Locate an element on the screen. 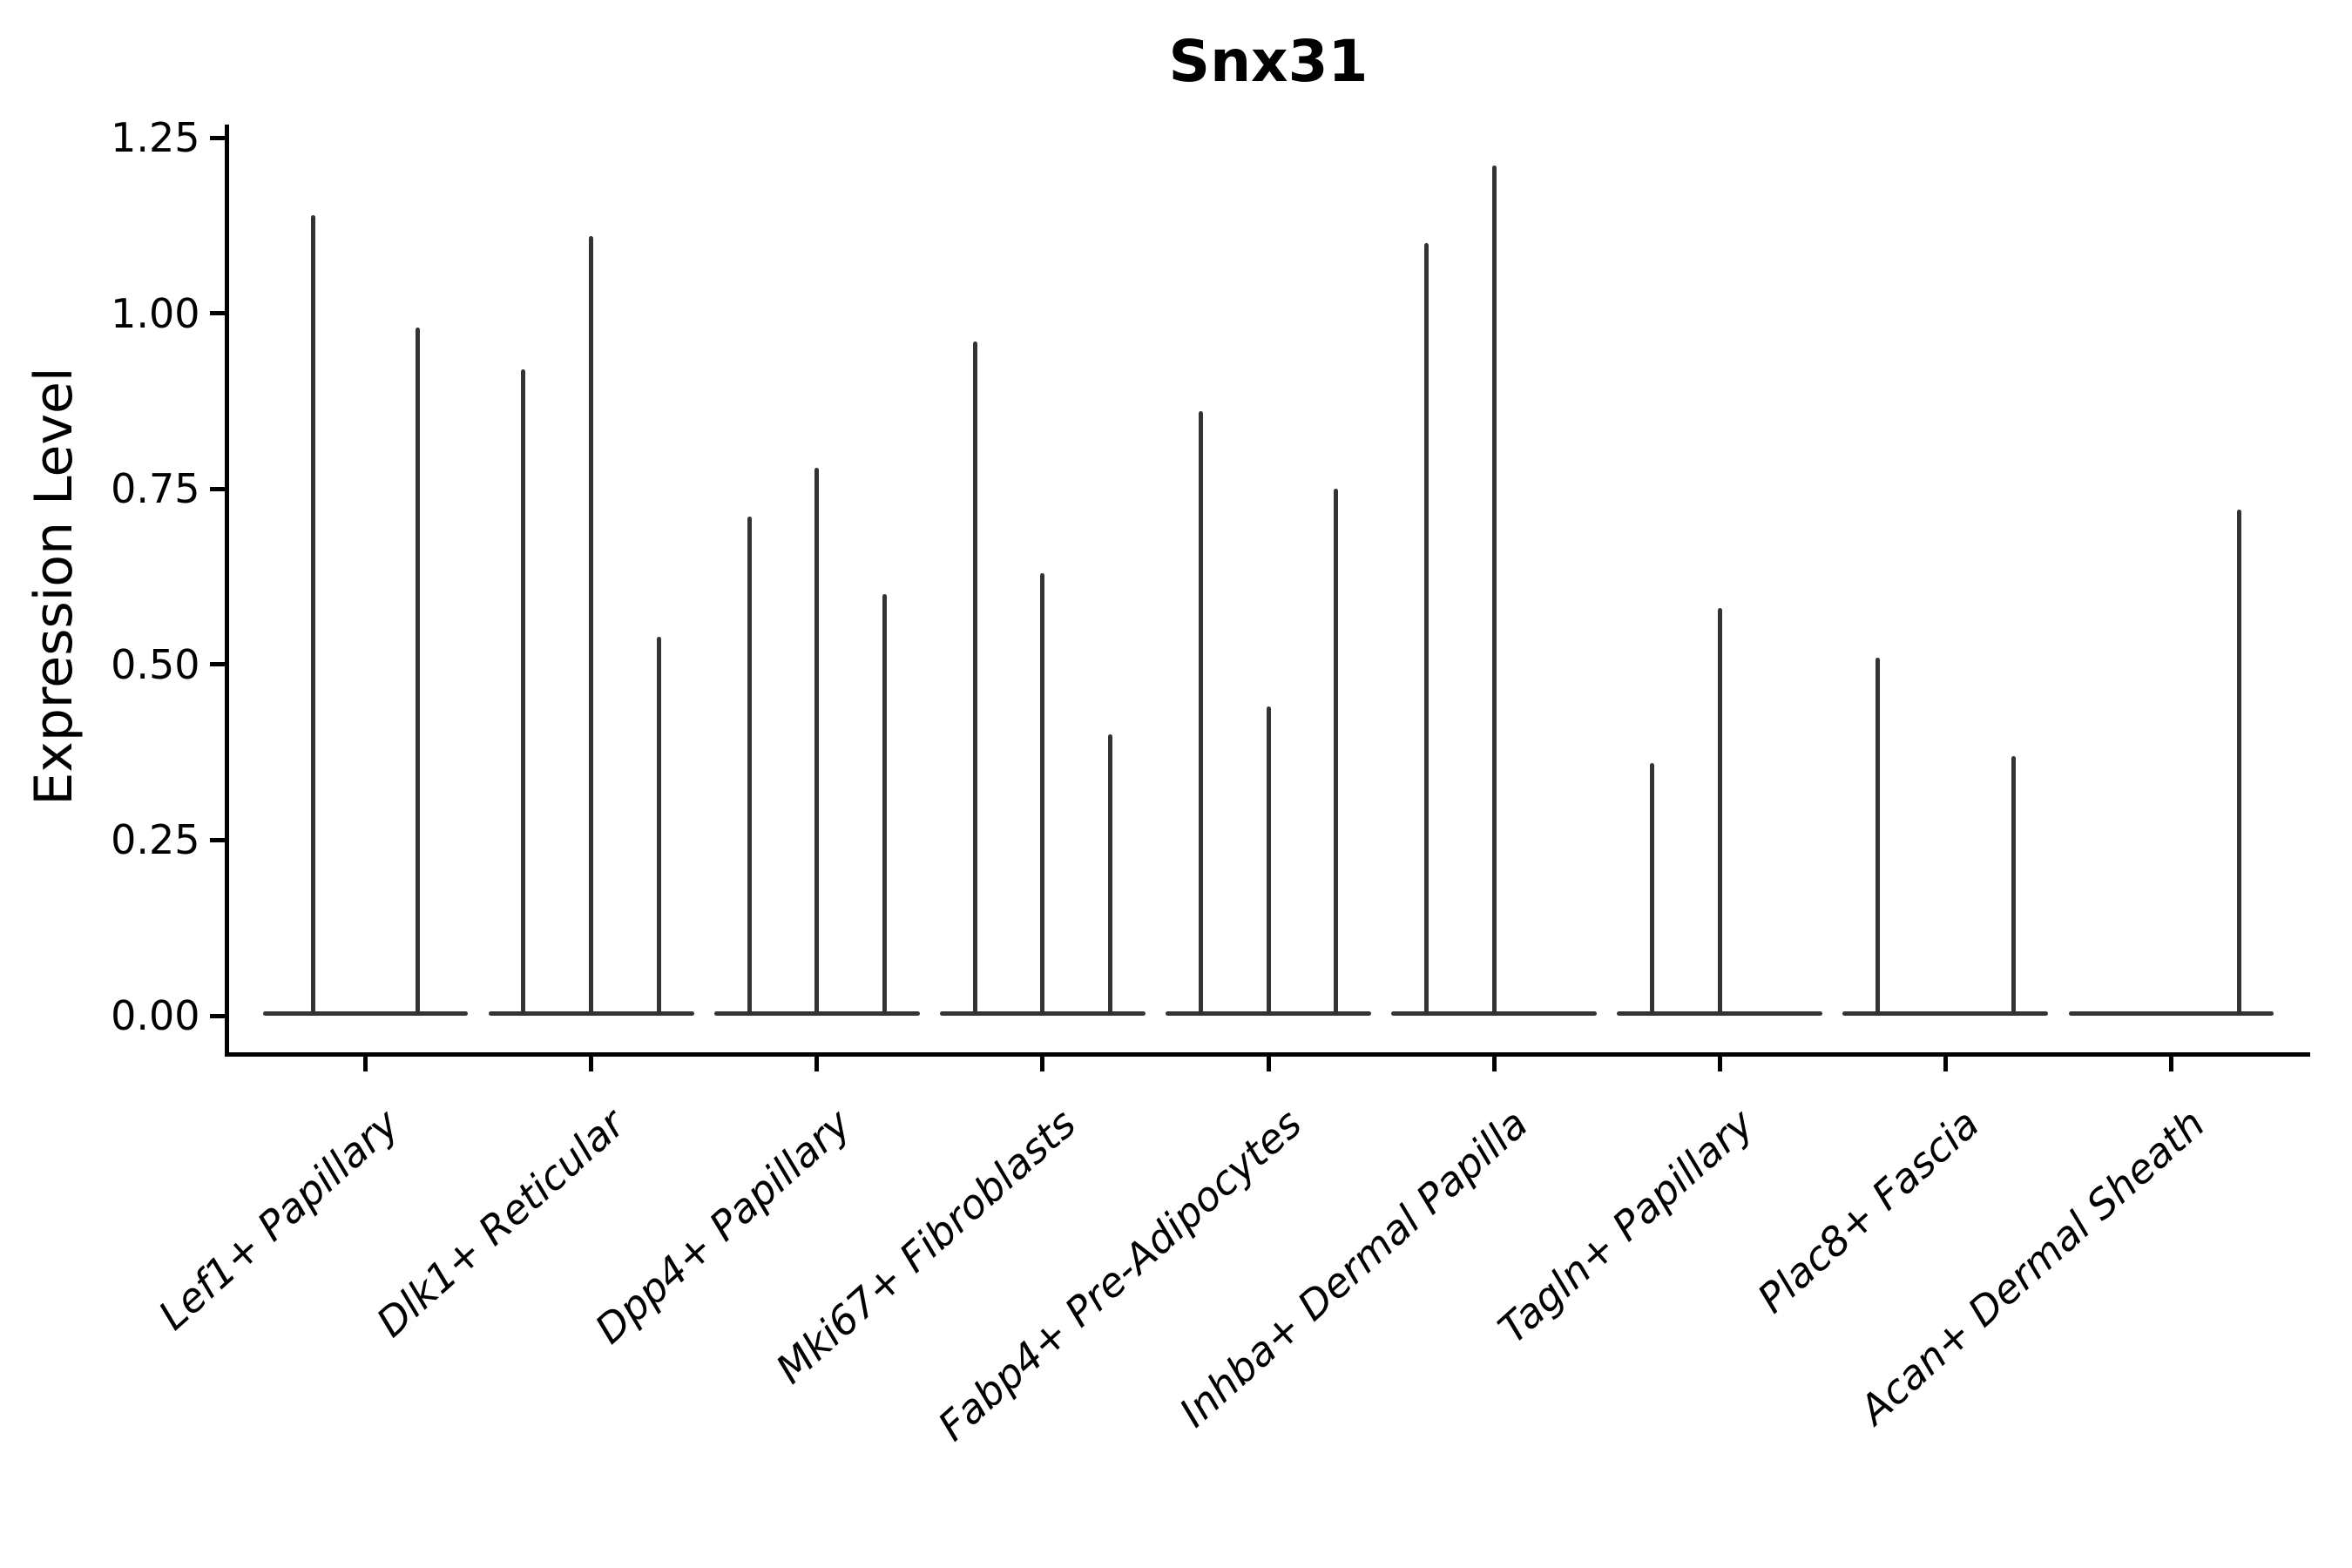 The height and width of the screenshot is (1568, 2352). y-tick-label: 0.75 is located at coordinates (155, 489).